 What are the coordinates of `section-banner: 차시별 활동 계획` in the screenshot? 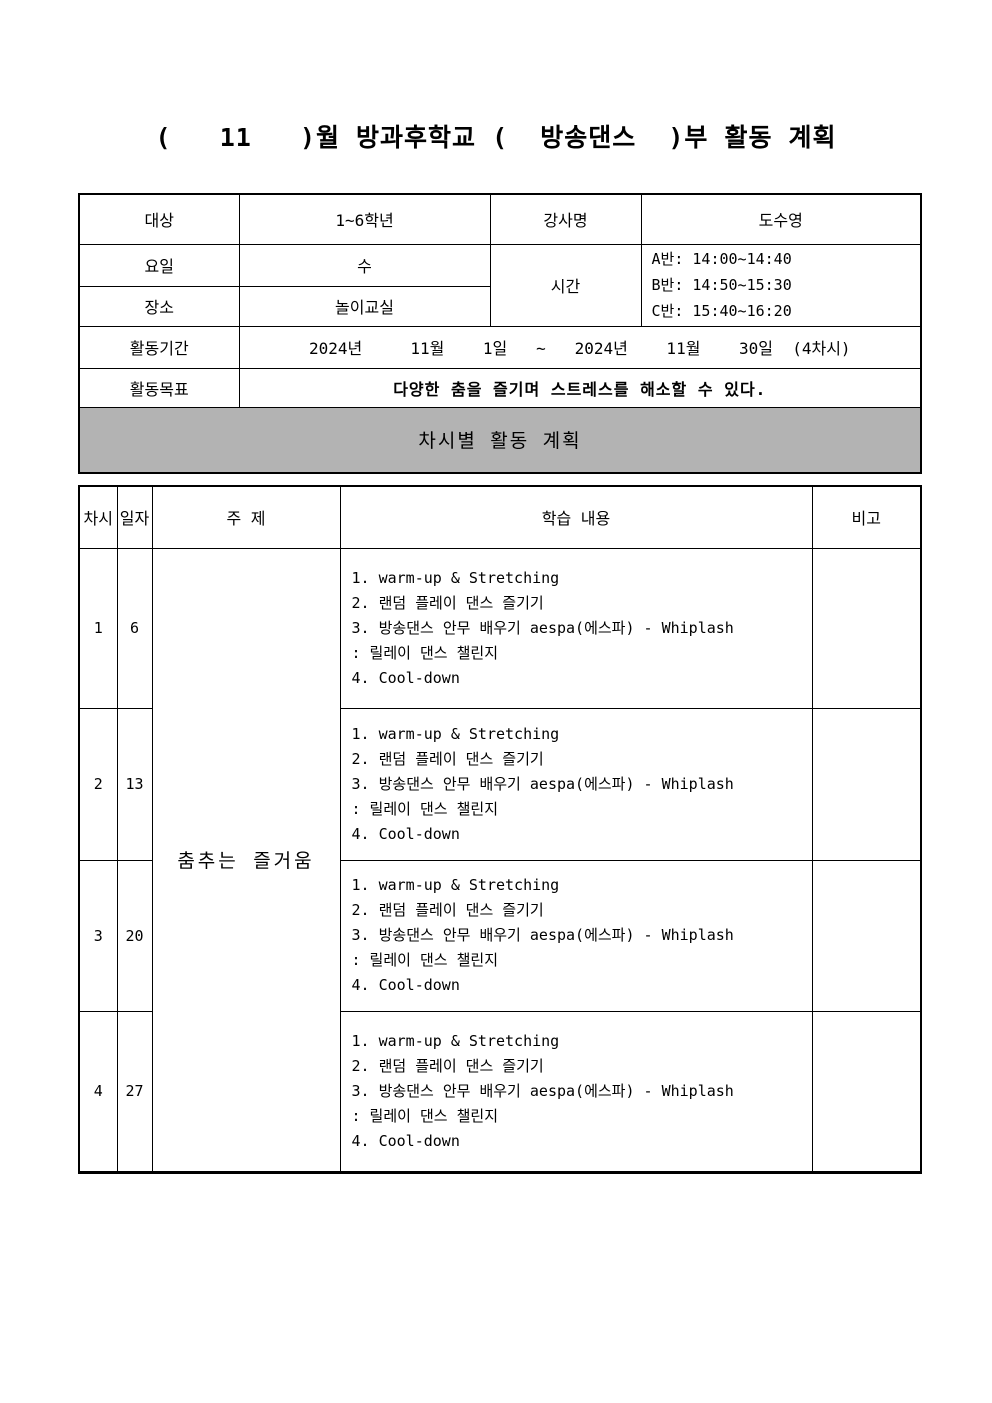 It's located at (500, 440).